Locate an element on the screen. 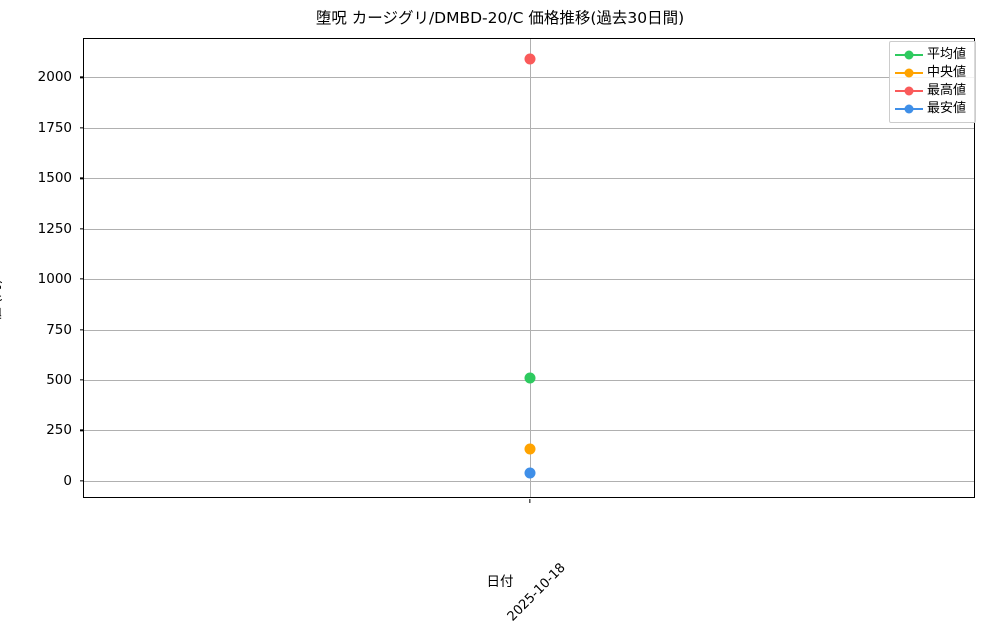 This screenshot has height=624, width=1000. x-tick-mark is located at coordinates (530, 501).